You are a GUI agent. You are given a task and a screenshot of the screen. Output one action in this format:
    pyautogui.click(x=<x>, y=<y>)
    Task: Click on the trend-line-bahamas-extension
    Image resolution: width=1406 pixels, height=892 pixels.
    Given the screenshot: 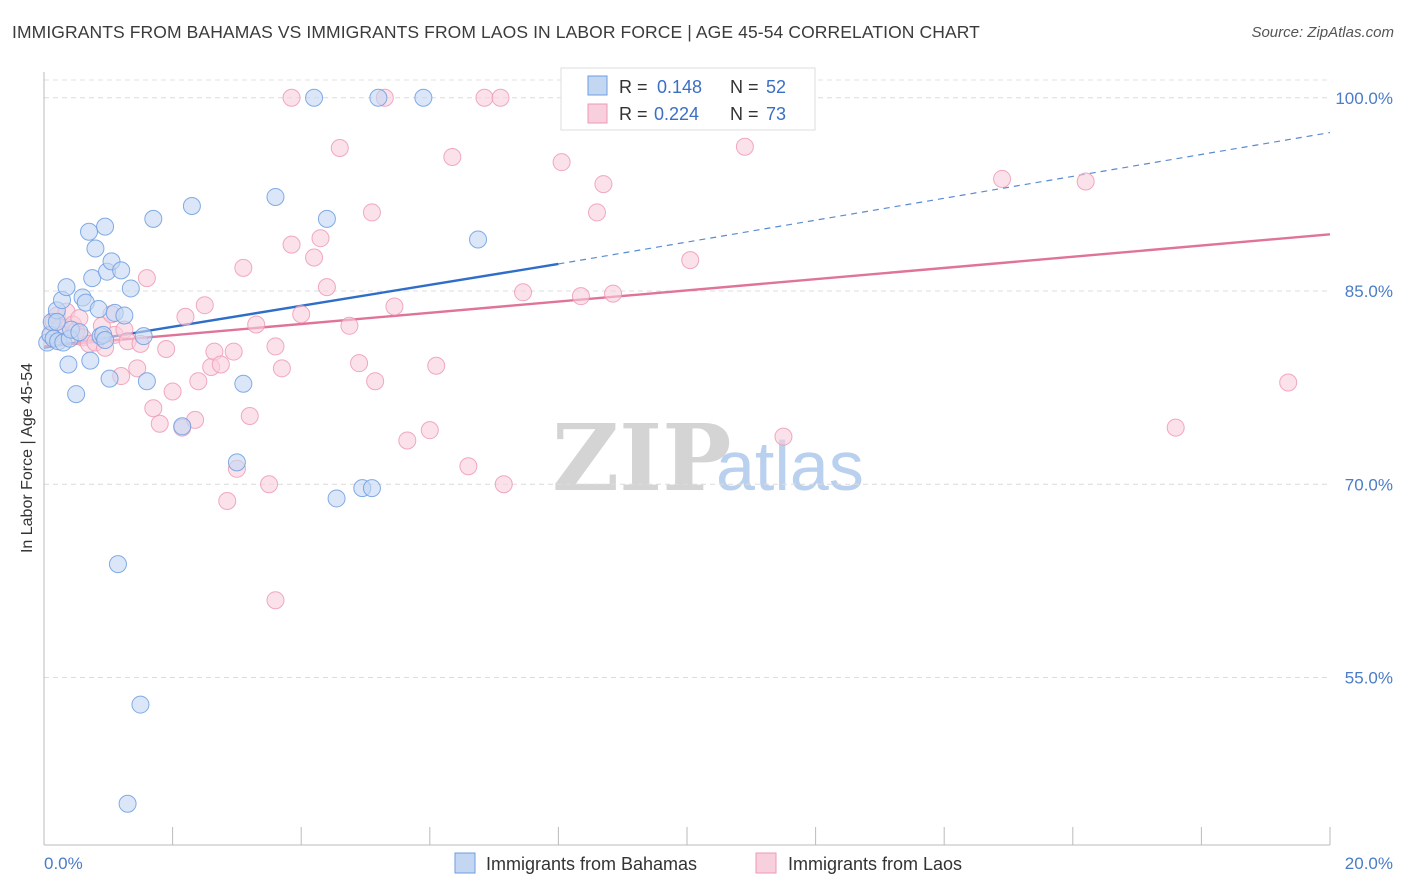 What is the action you would take?
    pyautogui.click(x=944, y=198)
    